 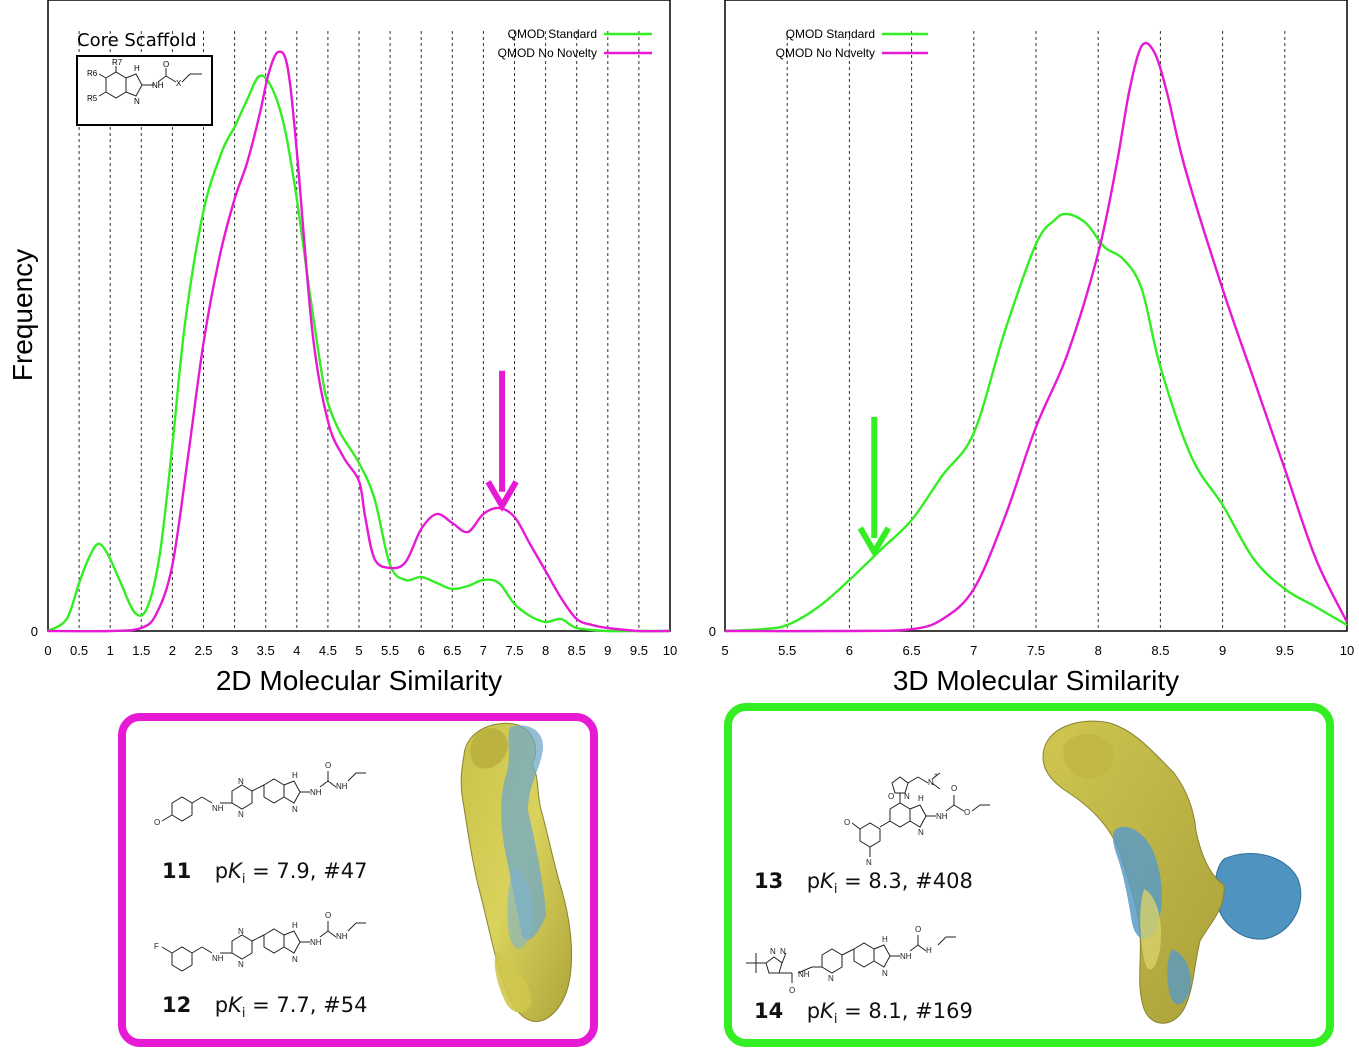 What do you see at coordinates (1172, 872) in the screenshot?
I see `molecular-surface-image` at bounding box center [1172, 872].